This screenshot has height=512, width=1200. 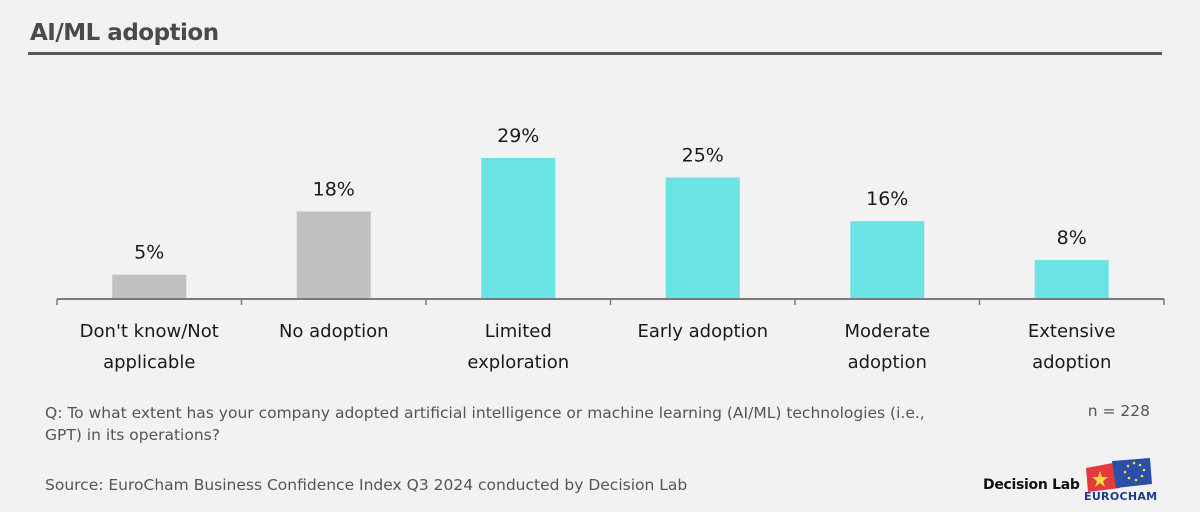 What do you see at coordinates (149, 331) in the screenshot?
I see `category-label: Don't know/Not` at bounding box center [149, 331].